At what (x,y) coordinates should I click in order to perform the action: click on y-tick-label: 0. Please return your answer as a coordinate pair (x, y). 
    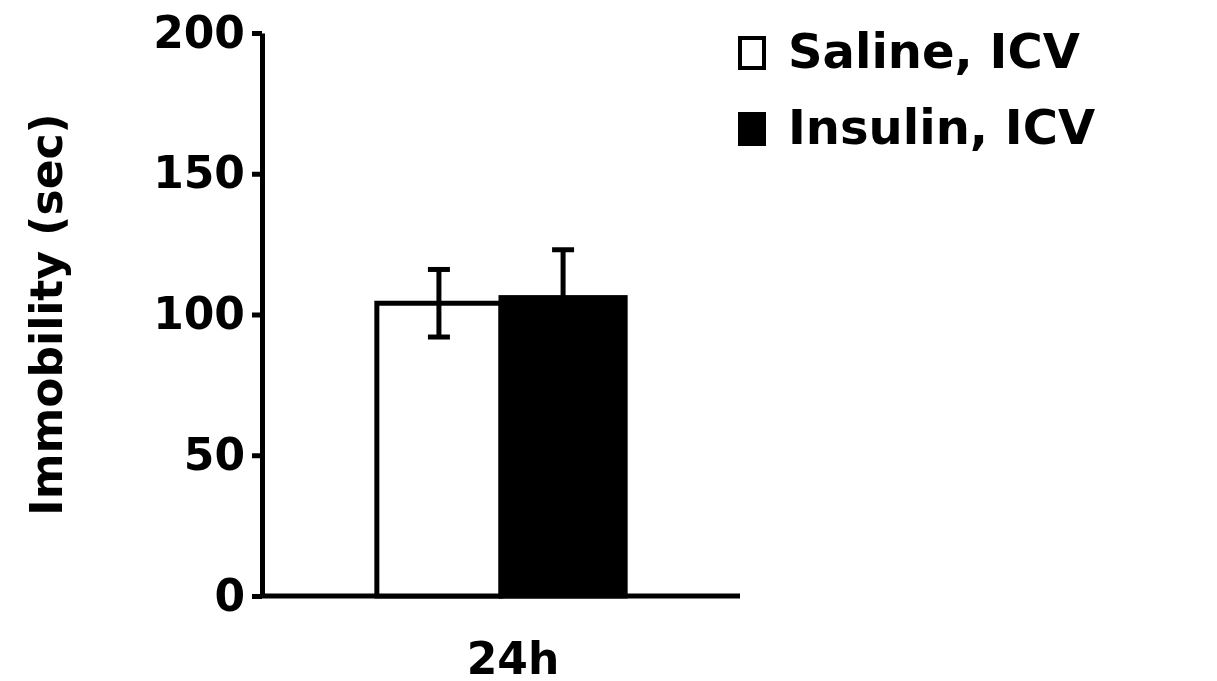
    Looking at the image, I should click on (229, 595).